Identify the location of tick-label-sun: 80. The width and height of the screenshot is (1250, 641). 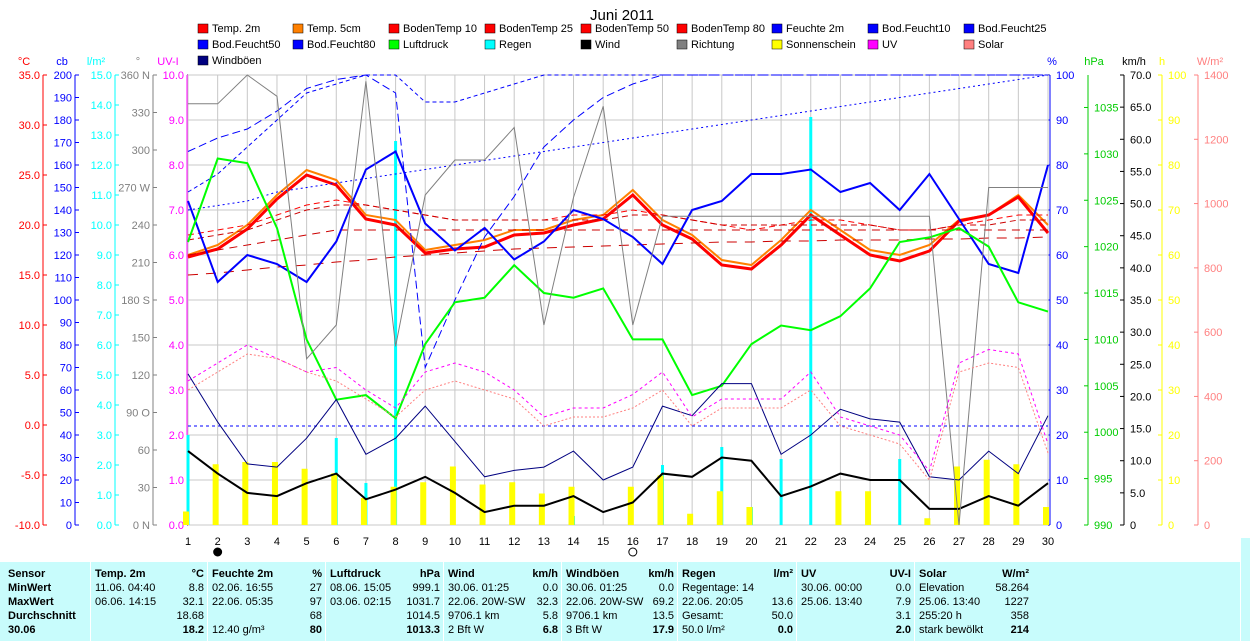
(1174, 166).